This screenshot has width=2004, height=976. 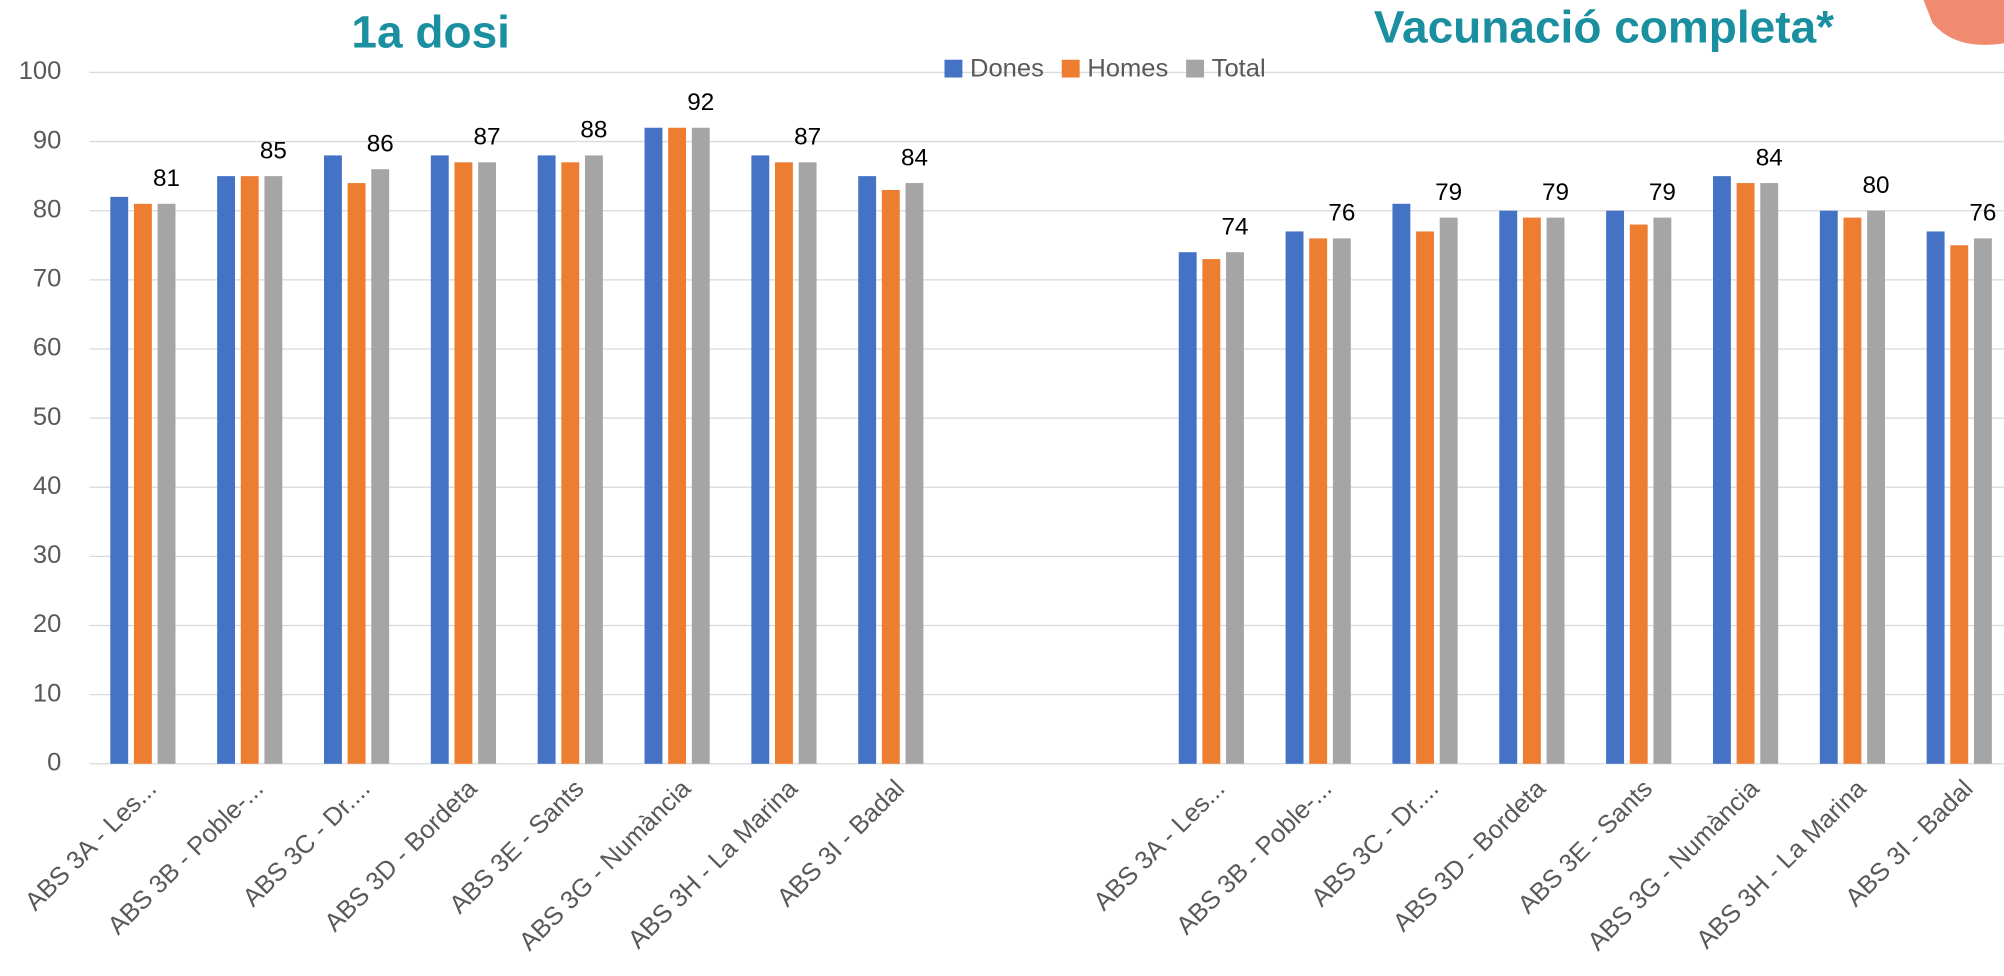 What do you see at coordinates (273, 150) in the screenshot?
I see `data-label: 85` at bounding box center [273, 150].